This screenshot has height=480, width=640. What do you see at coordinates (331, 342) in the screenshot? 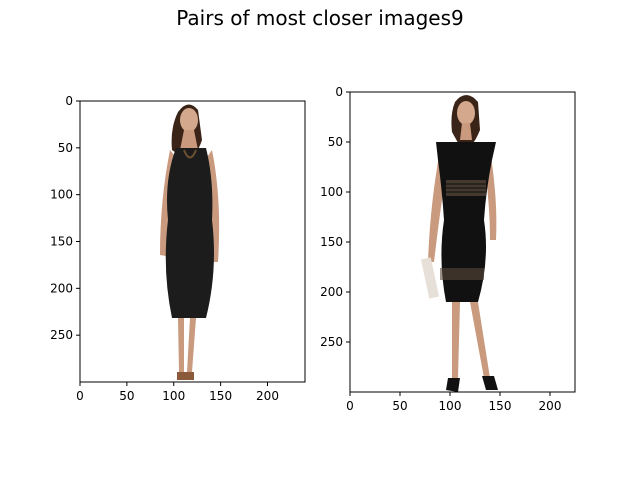
I see `right-image-y-tick-label: 250` at bounding box center [331, 342].